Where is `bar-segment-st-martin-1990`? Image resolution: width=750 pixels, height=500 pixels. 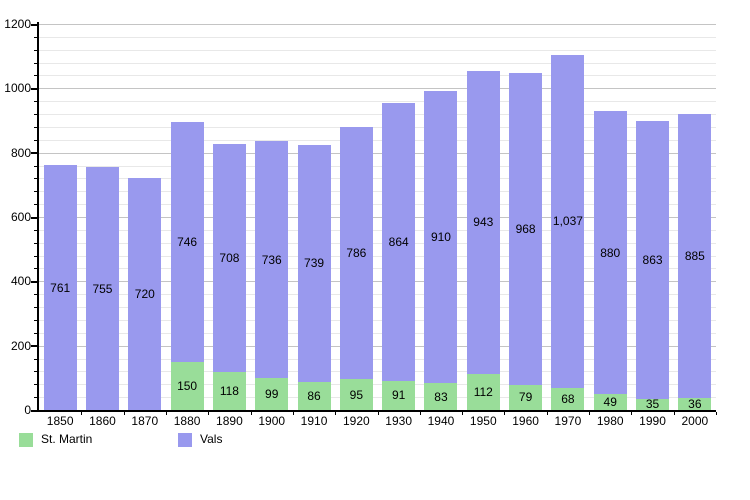 bar-segment-st-martin-1990 is located at coordinates (653, 404).